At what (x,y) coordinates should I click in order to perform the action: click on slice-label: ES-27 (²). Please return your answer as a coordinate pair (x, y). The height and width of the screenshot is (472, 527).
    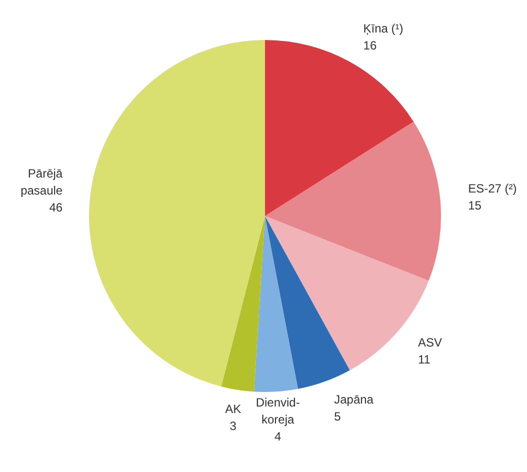
    Looking at the image, I should click on (492, 188).